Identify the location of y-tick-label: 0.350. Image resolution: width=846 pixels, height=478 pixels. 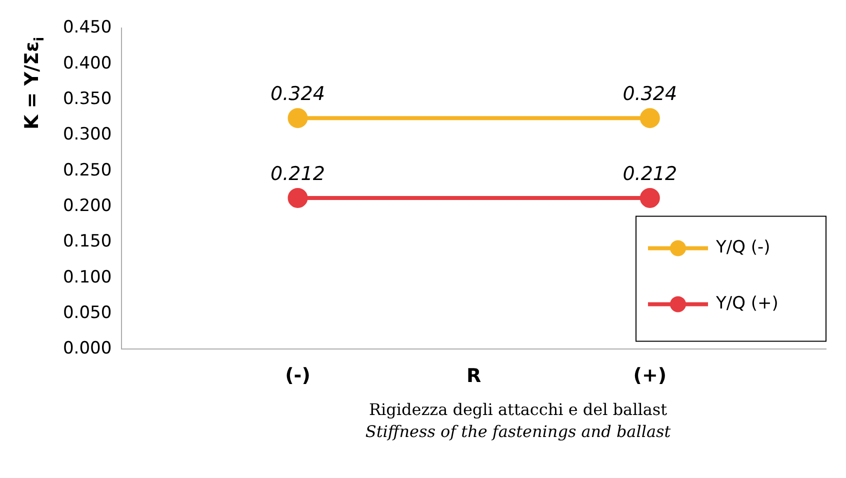
(87, 98).